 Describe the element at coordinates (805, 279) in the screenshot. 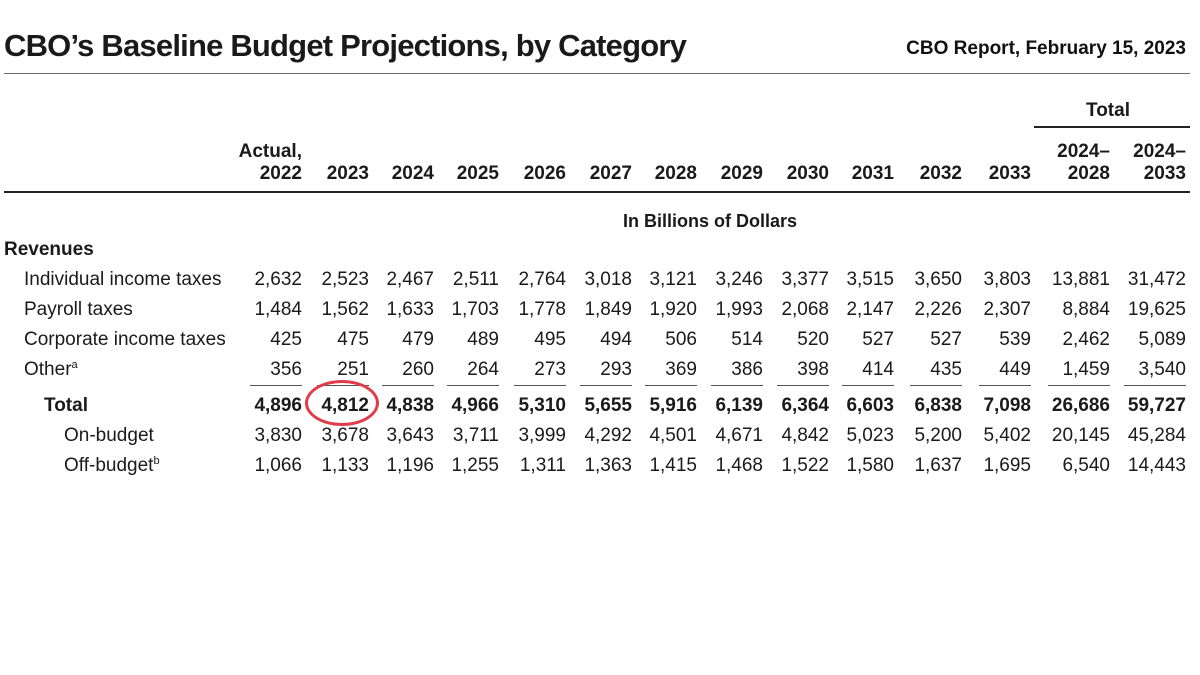

I see `table-cell: 3,377` at that location.